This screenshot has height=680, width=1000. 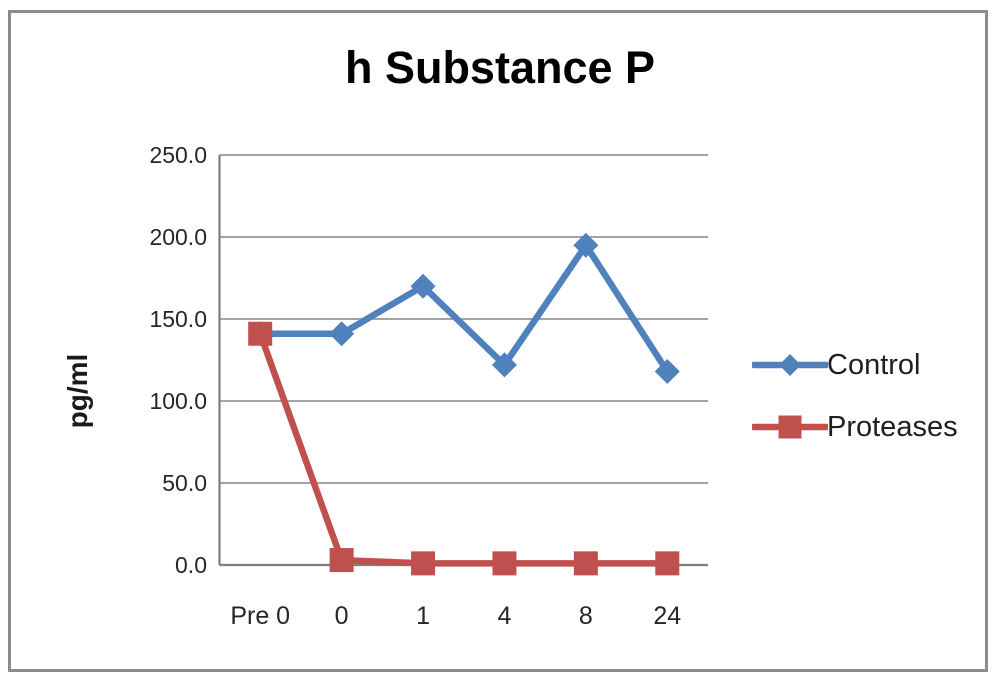 I want to click on x-tick-label: 1, so click(x=423, y=616).